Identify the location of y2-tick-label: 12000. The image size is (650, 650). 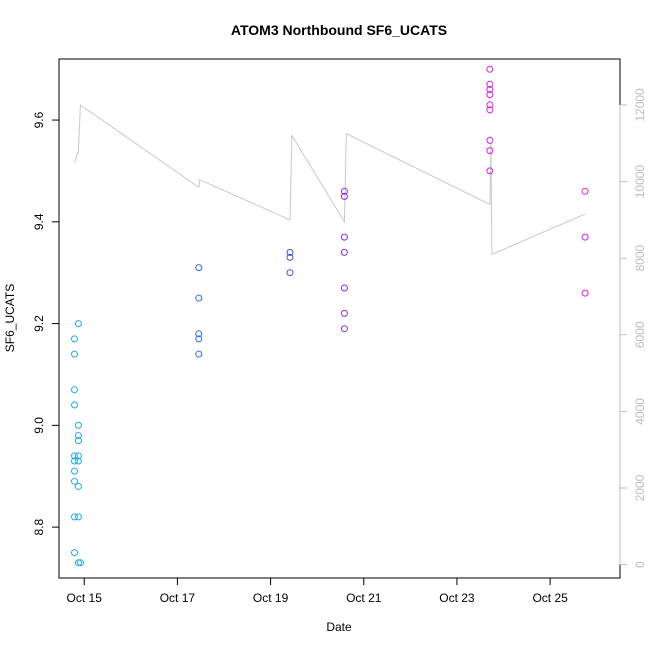
(640, 105).